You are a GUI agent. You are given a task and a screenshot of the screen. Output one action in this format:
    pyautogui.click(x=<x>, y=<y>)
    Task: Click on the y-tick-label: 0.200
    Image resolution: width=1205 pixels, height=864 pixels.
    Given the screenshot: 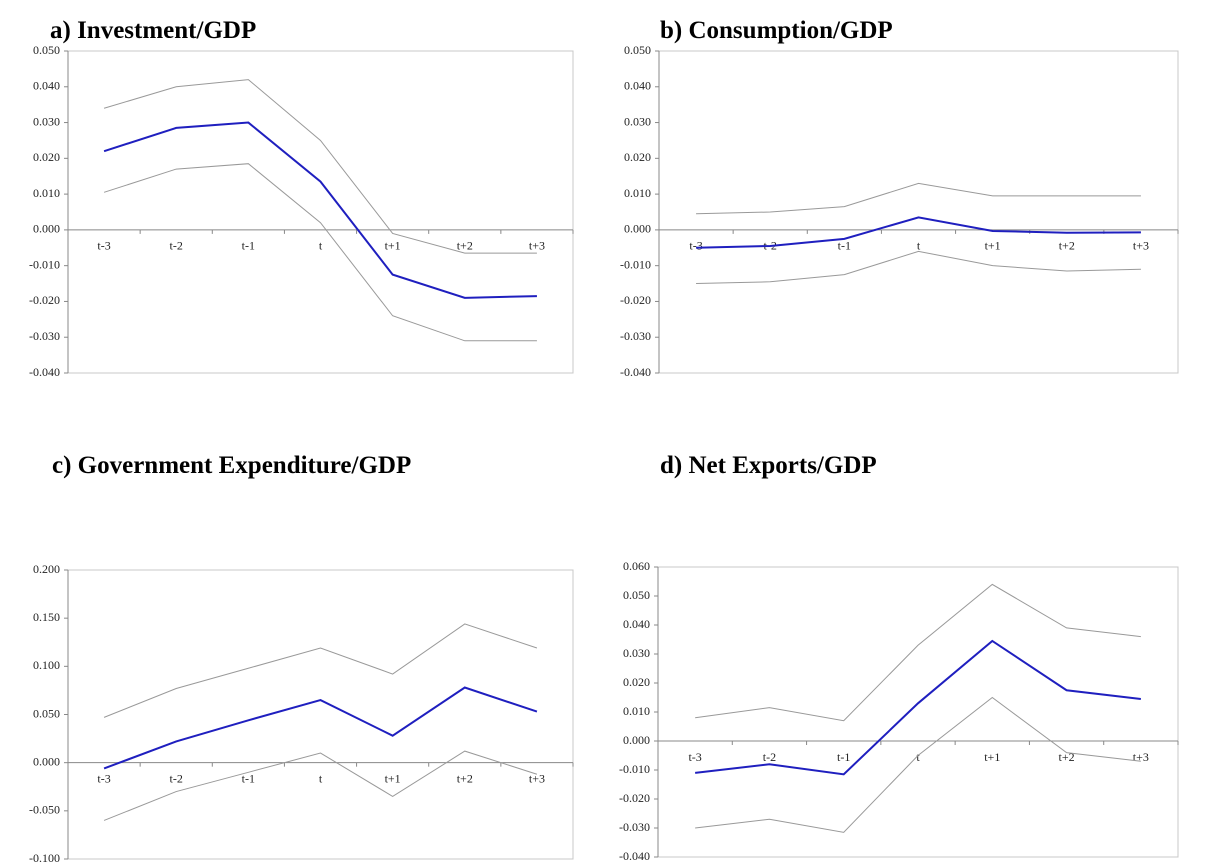 What is the action you would take?
    pyautogui.click(x=46, y=569)
    